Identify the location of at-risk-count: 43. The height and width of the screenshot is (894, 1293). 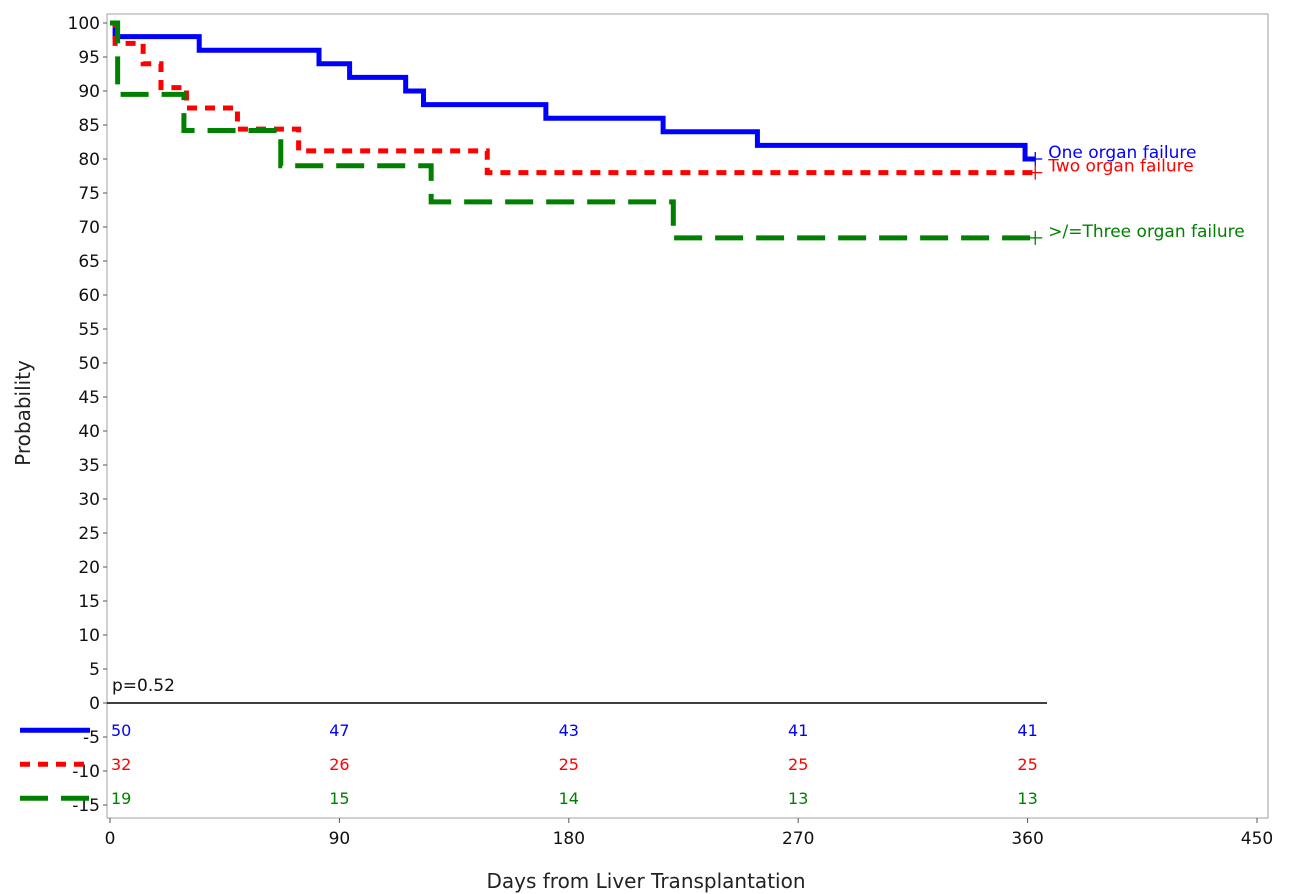
(569, 730).